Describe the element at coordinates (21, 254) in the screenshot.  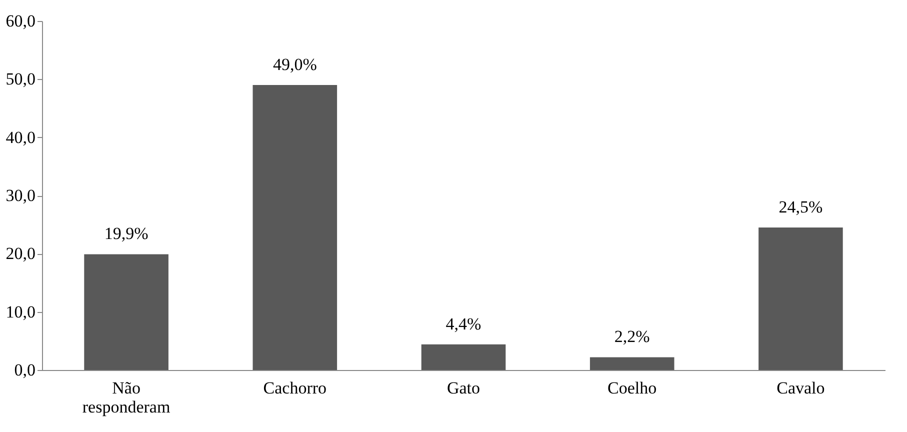
I see `y-tick-label: 20,0` at that location.